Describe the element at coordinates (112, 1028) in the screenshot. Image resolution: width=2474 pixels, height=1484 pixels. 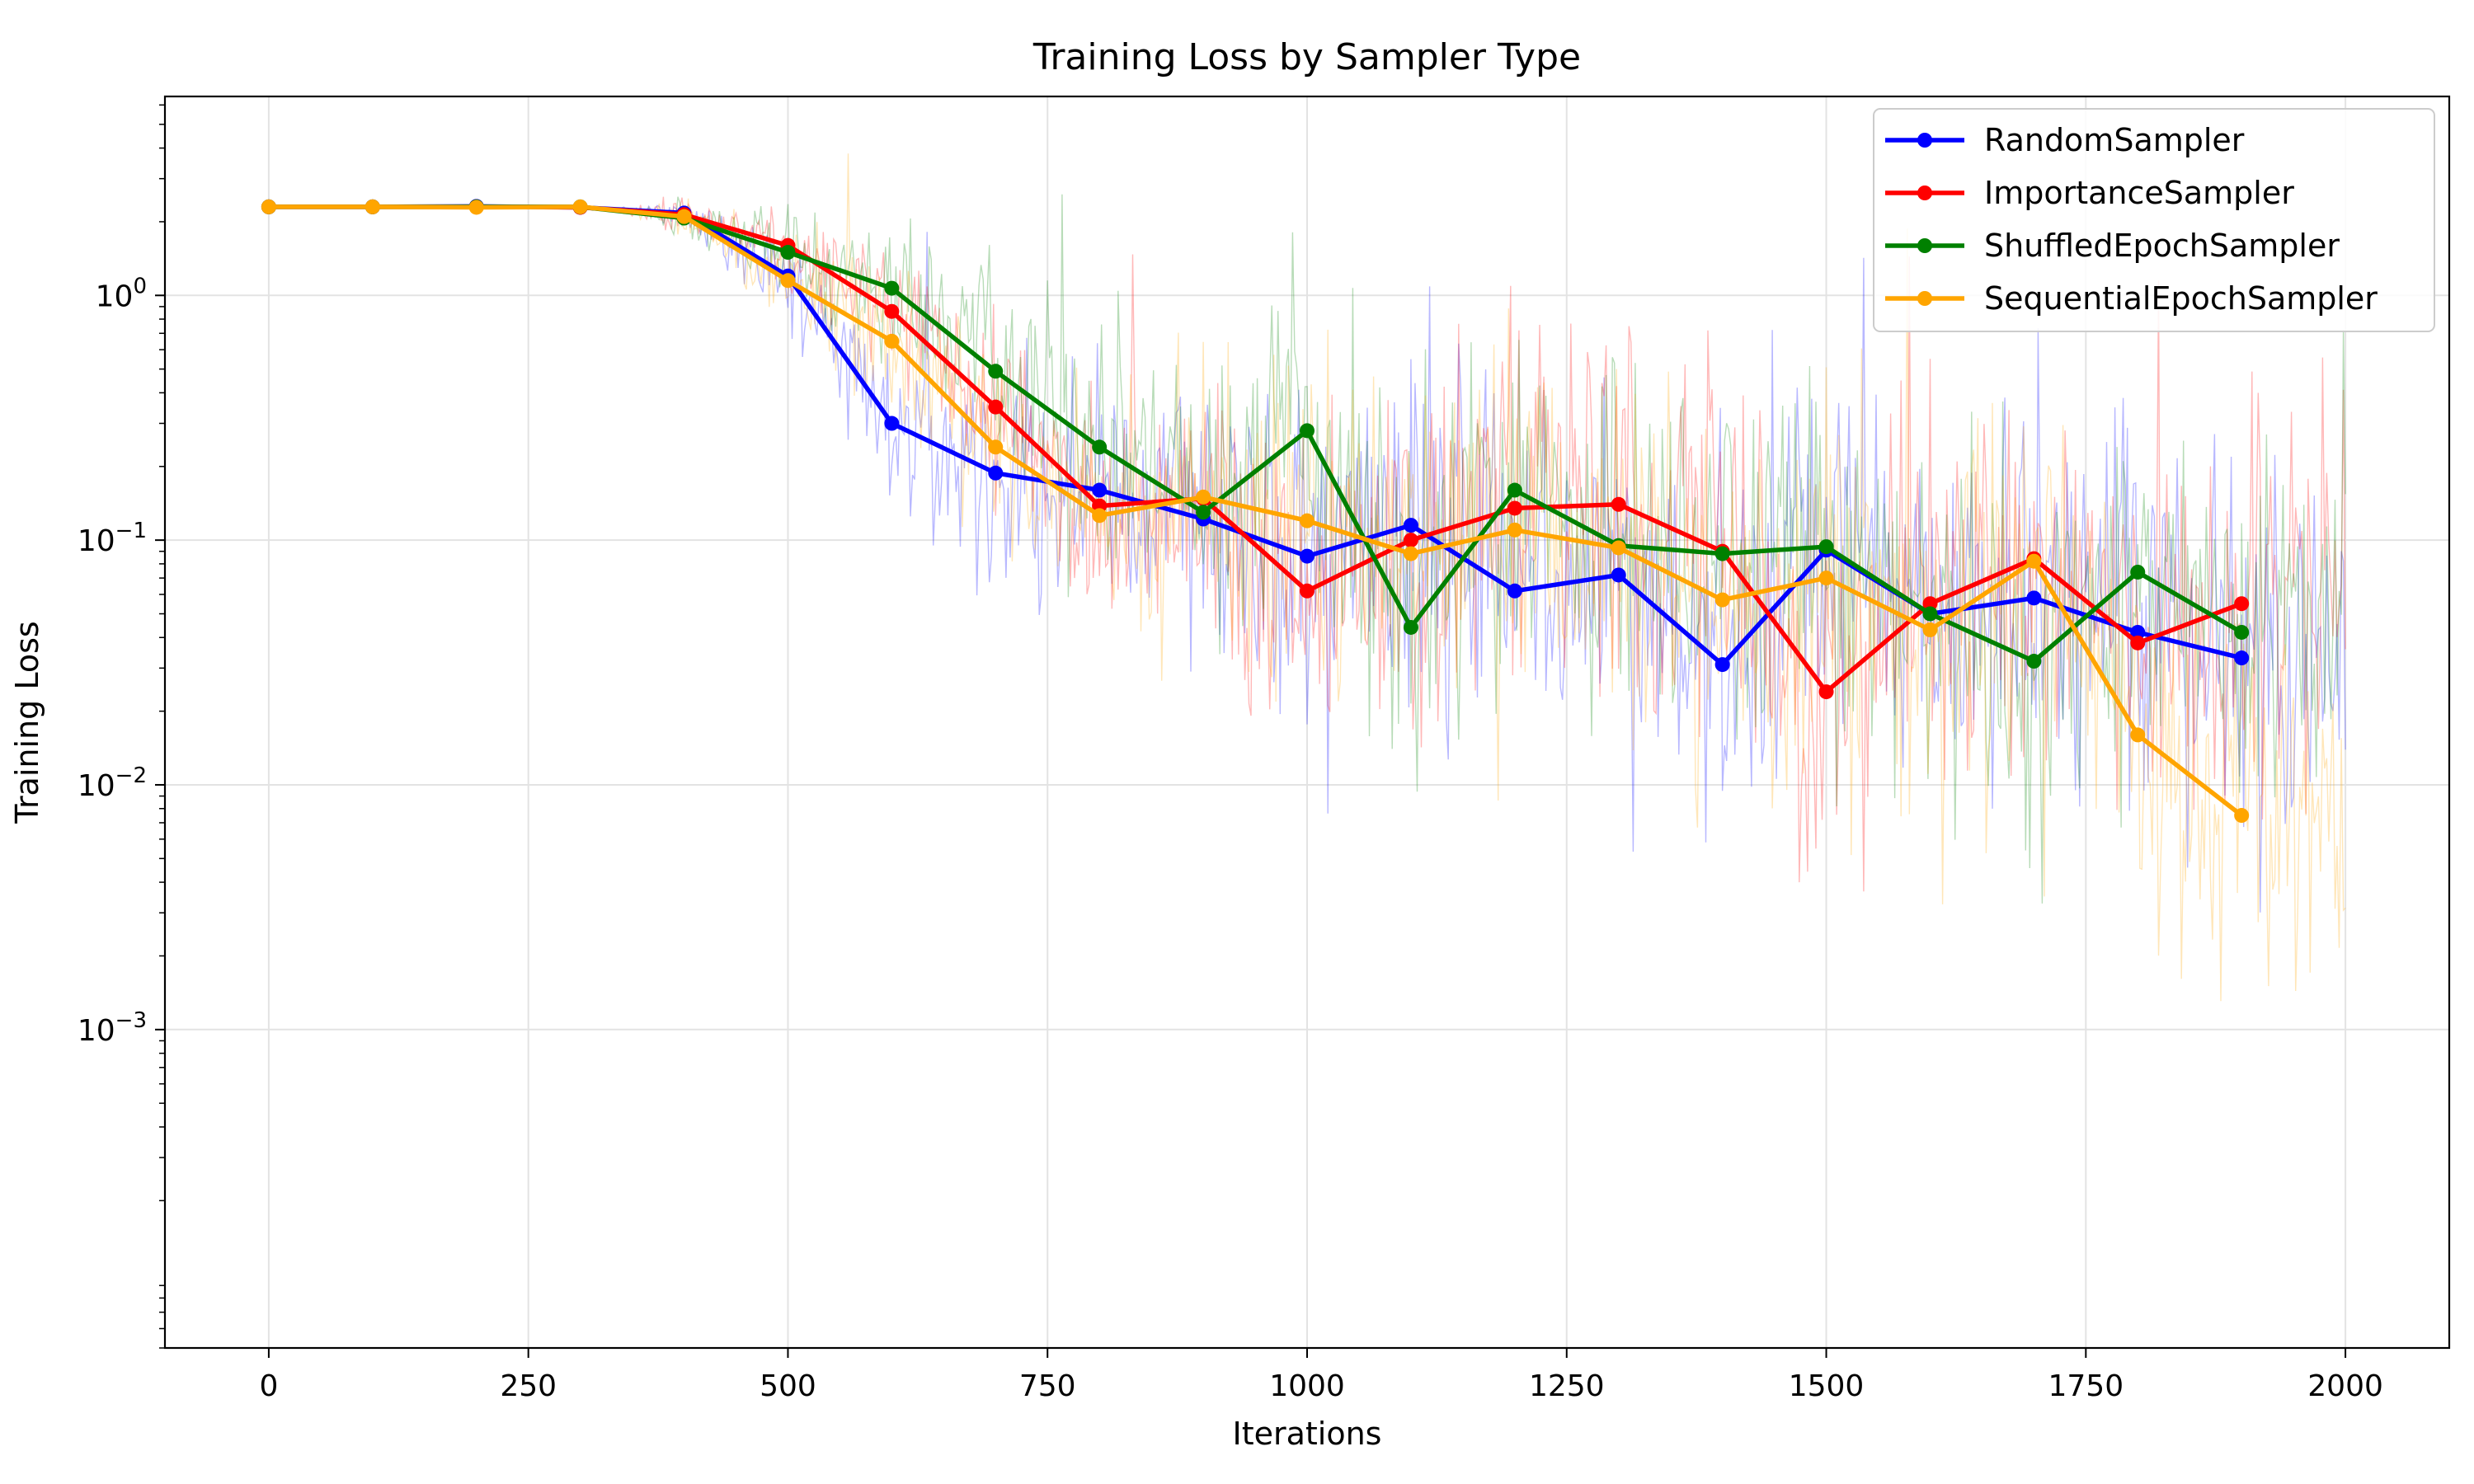
I see `y-tick-label: 10⁻³` at that location.